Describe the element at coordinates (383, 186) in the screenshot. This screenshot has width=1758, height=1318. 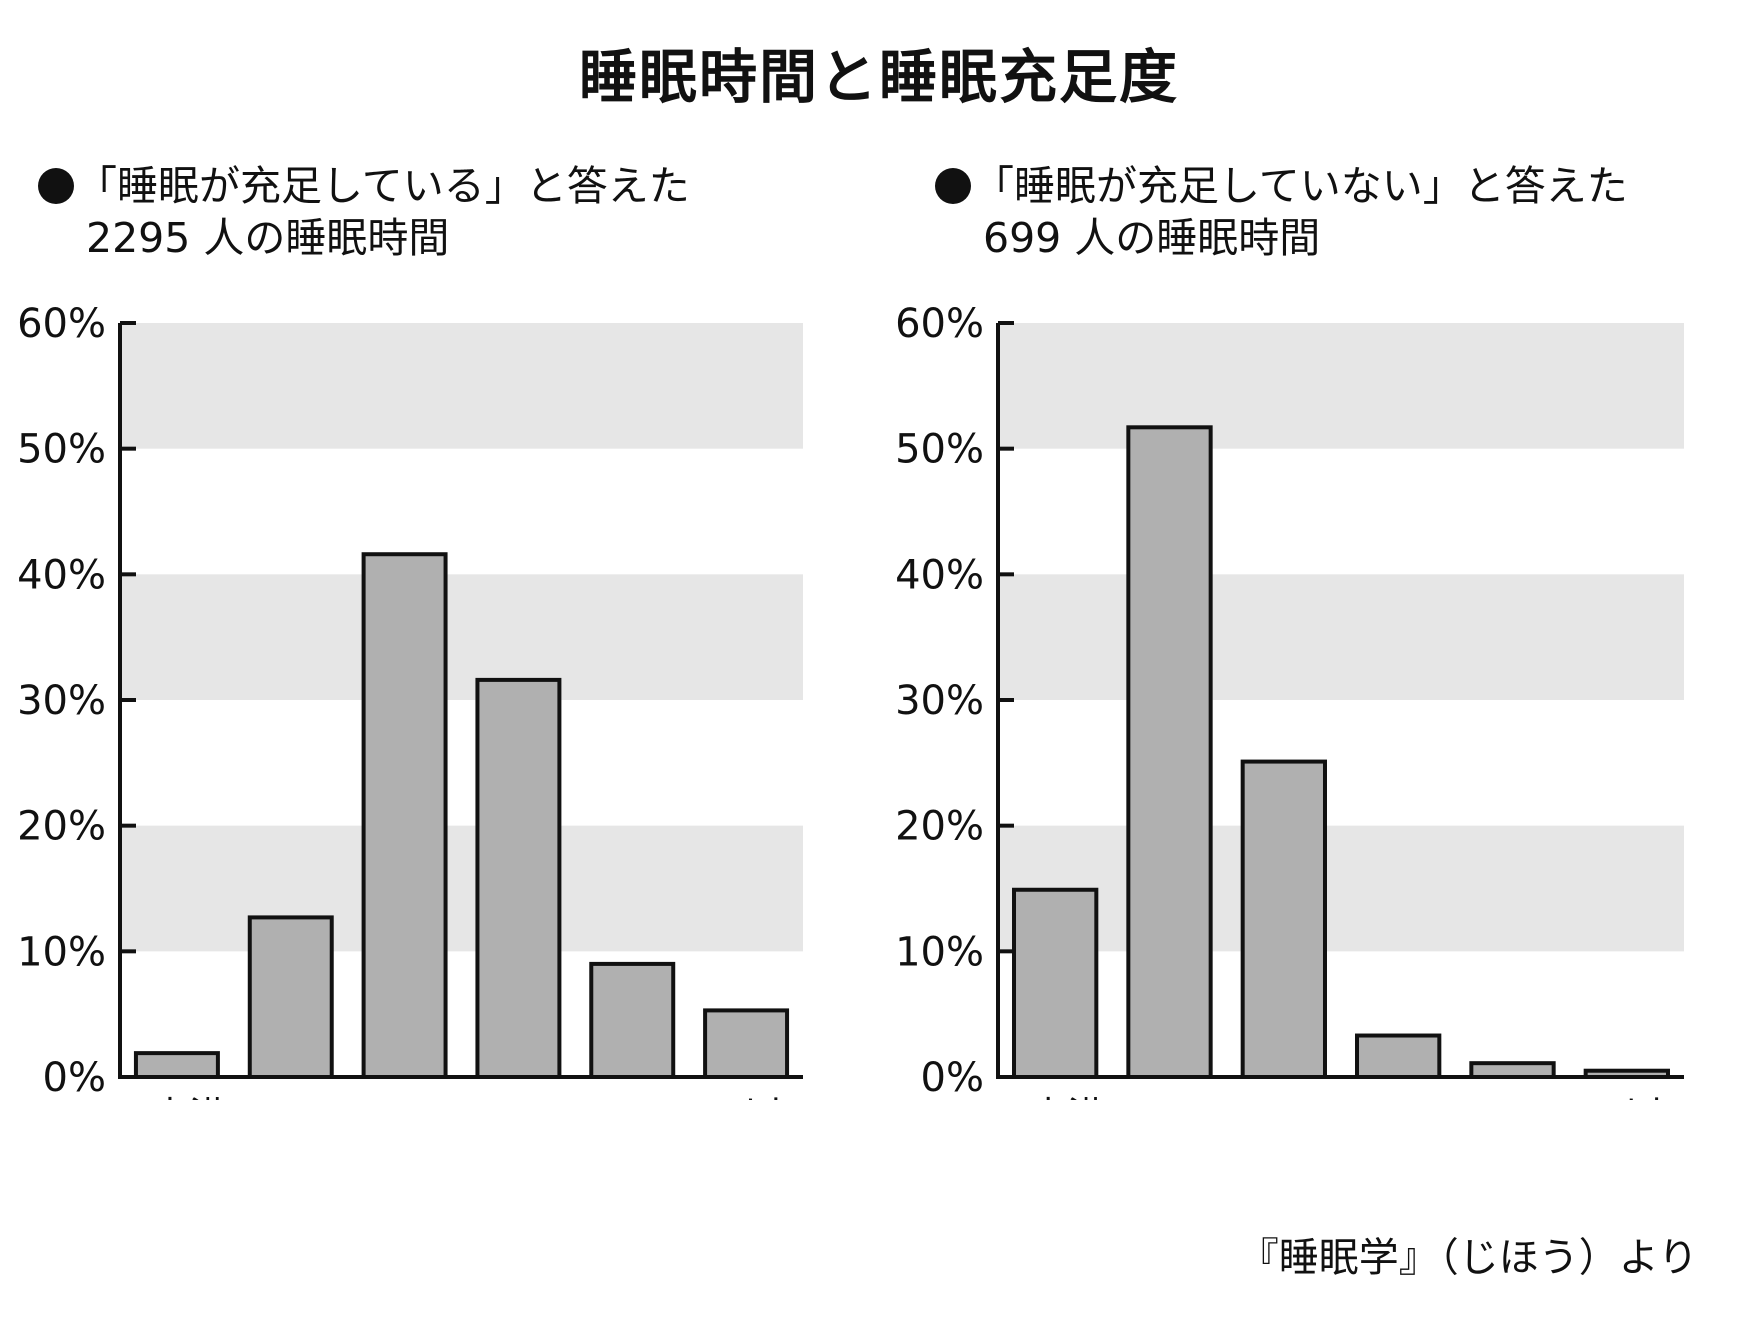
I see `left-heading-line1: 「睡眠が充足している」と答えた` at that location.